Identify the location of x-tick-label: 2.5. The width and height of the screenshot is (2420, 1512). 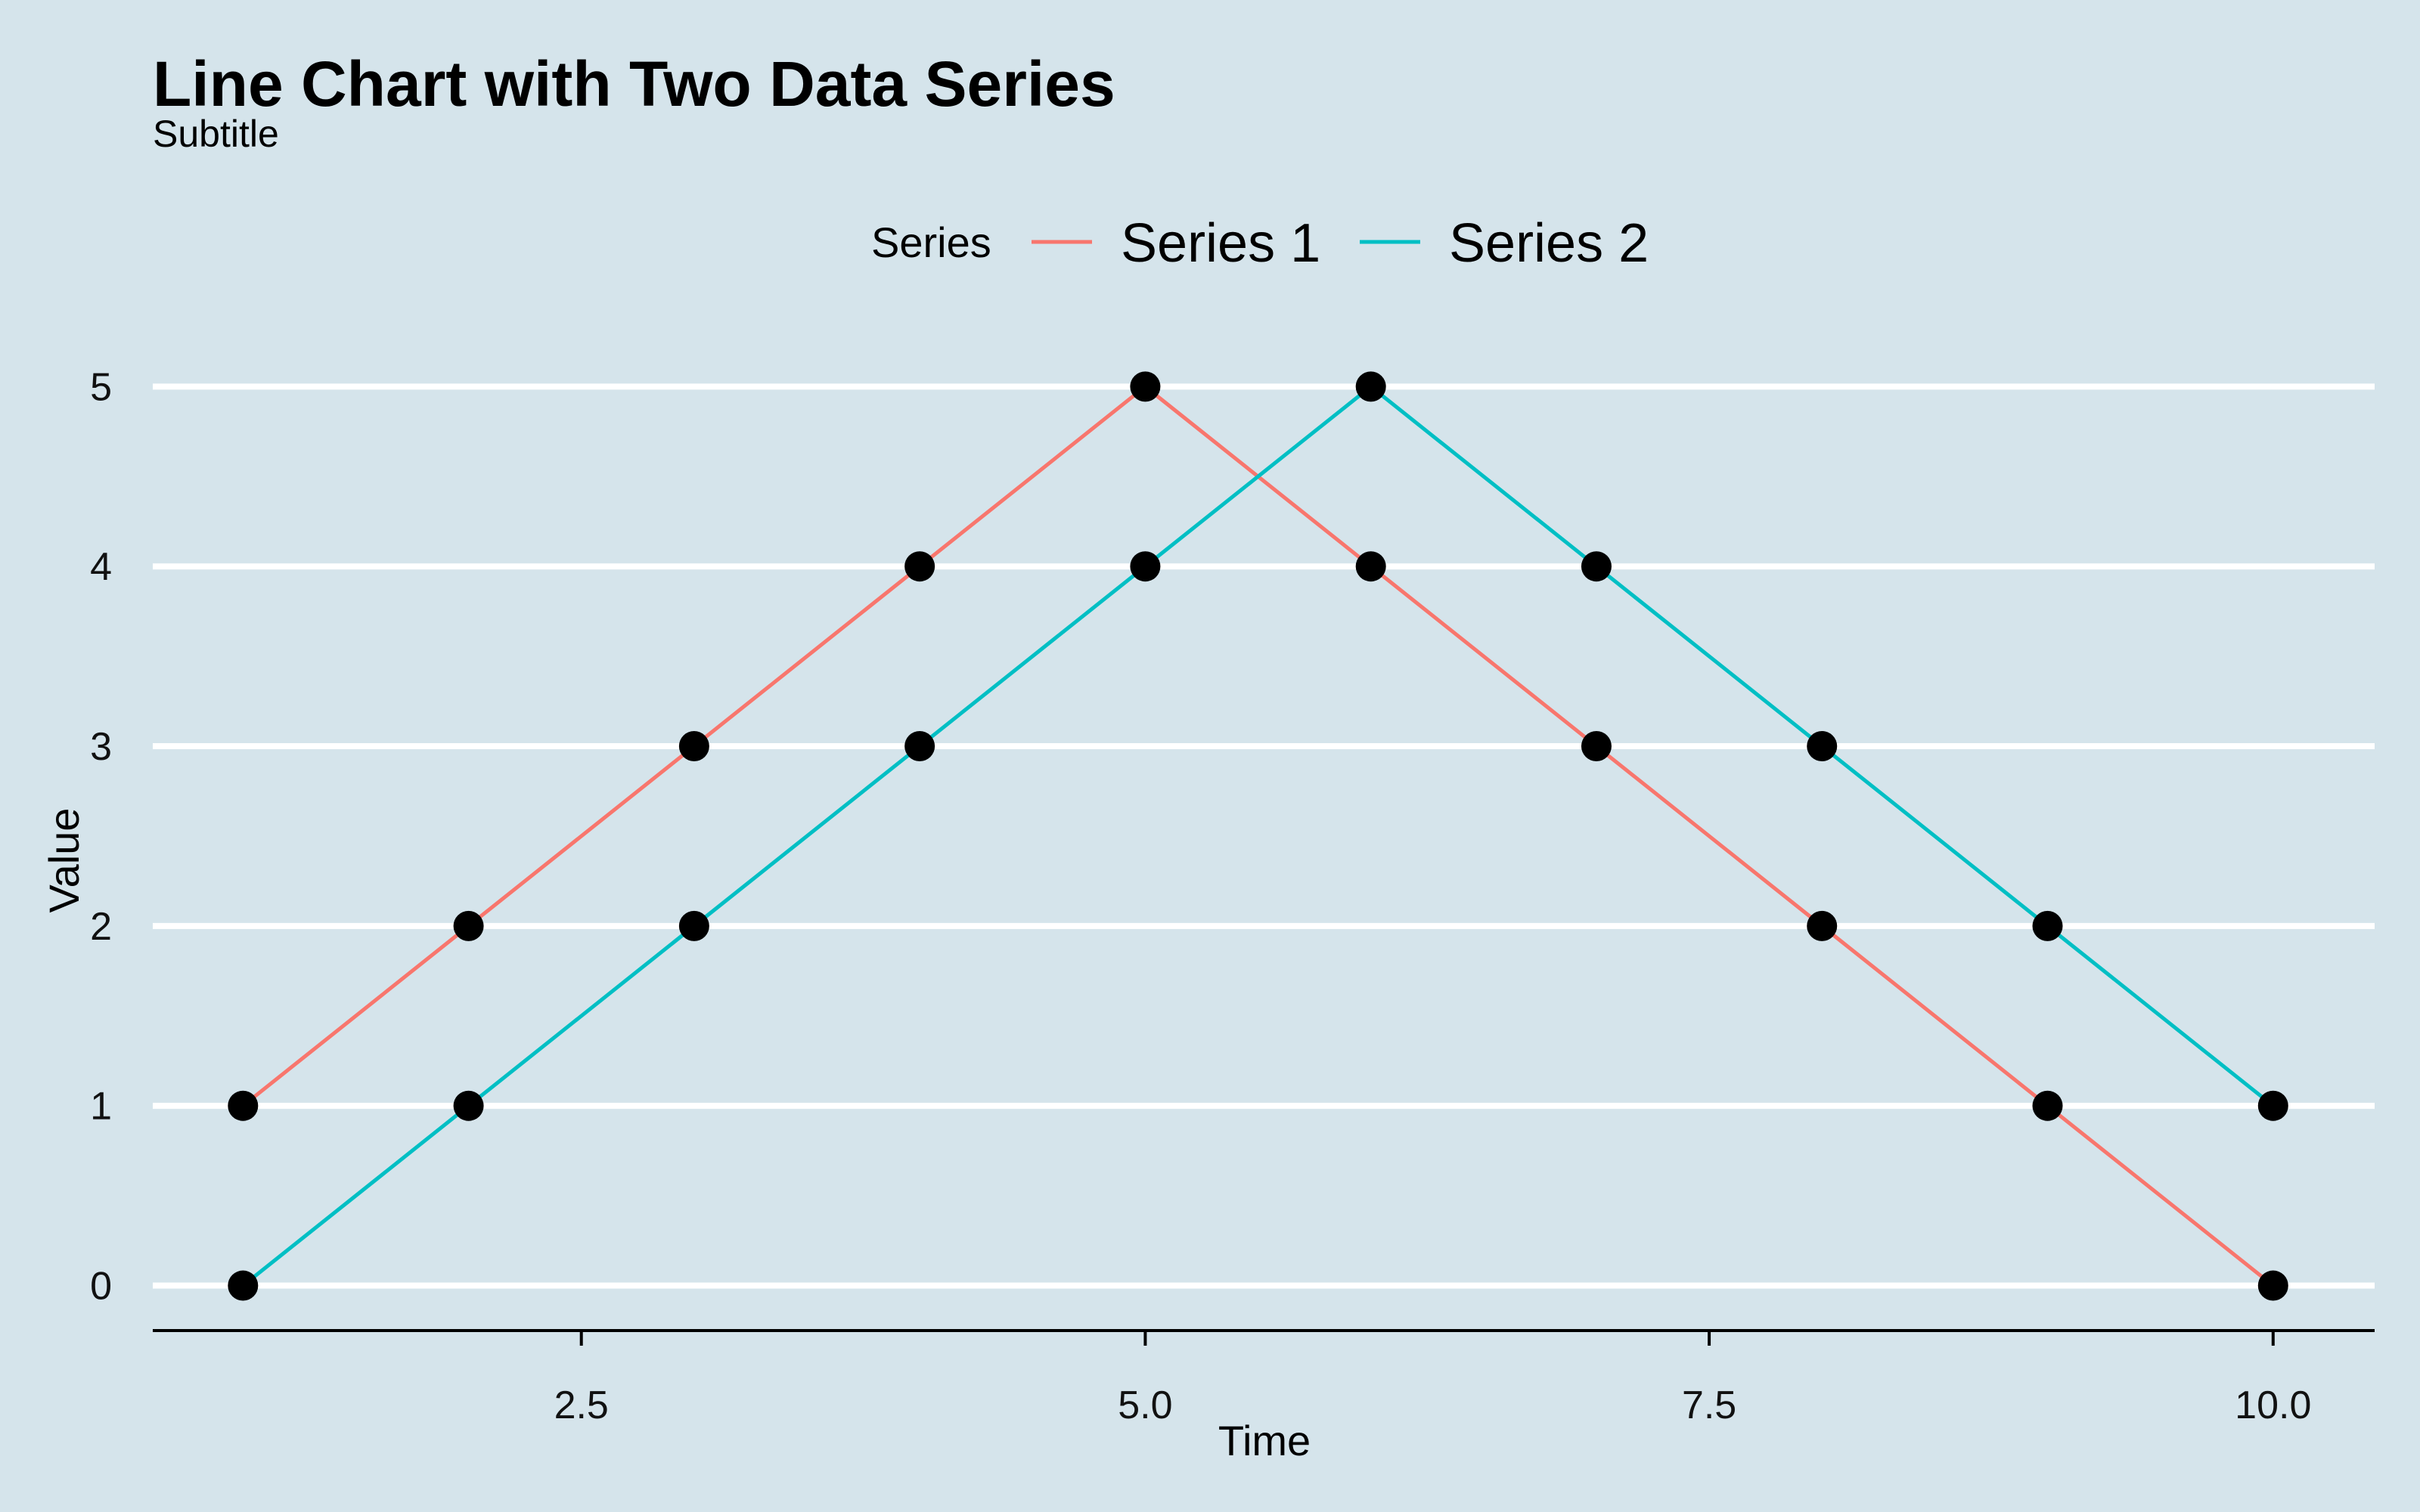
(581, 1405).